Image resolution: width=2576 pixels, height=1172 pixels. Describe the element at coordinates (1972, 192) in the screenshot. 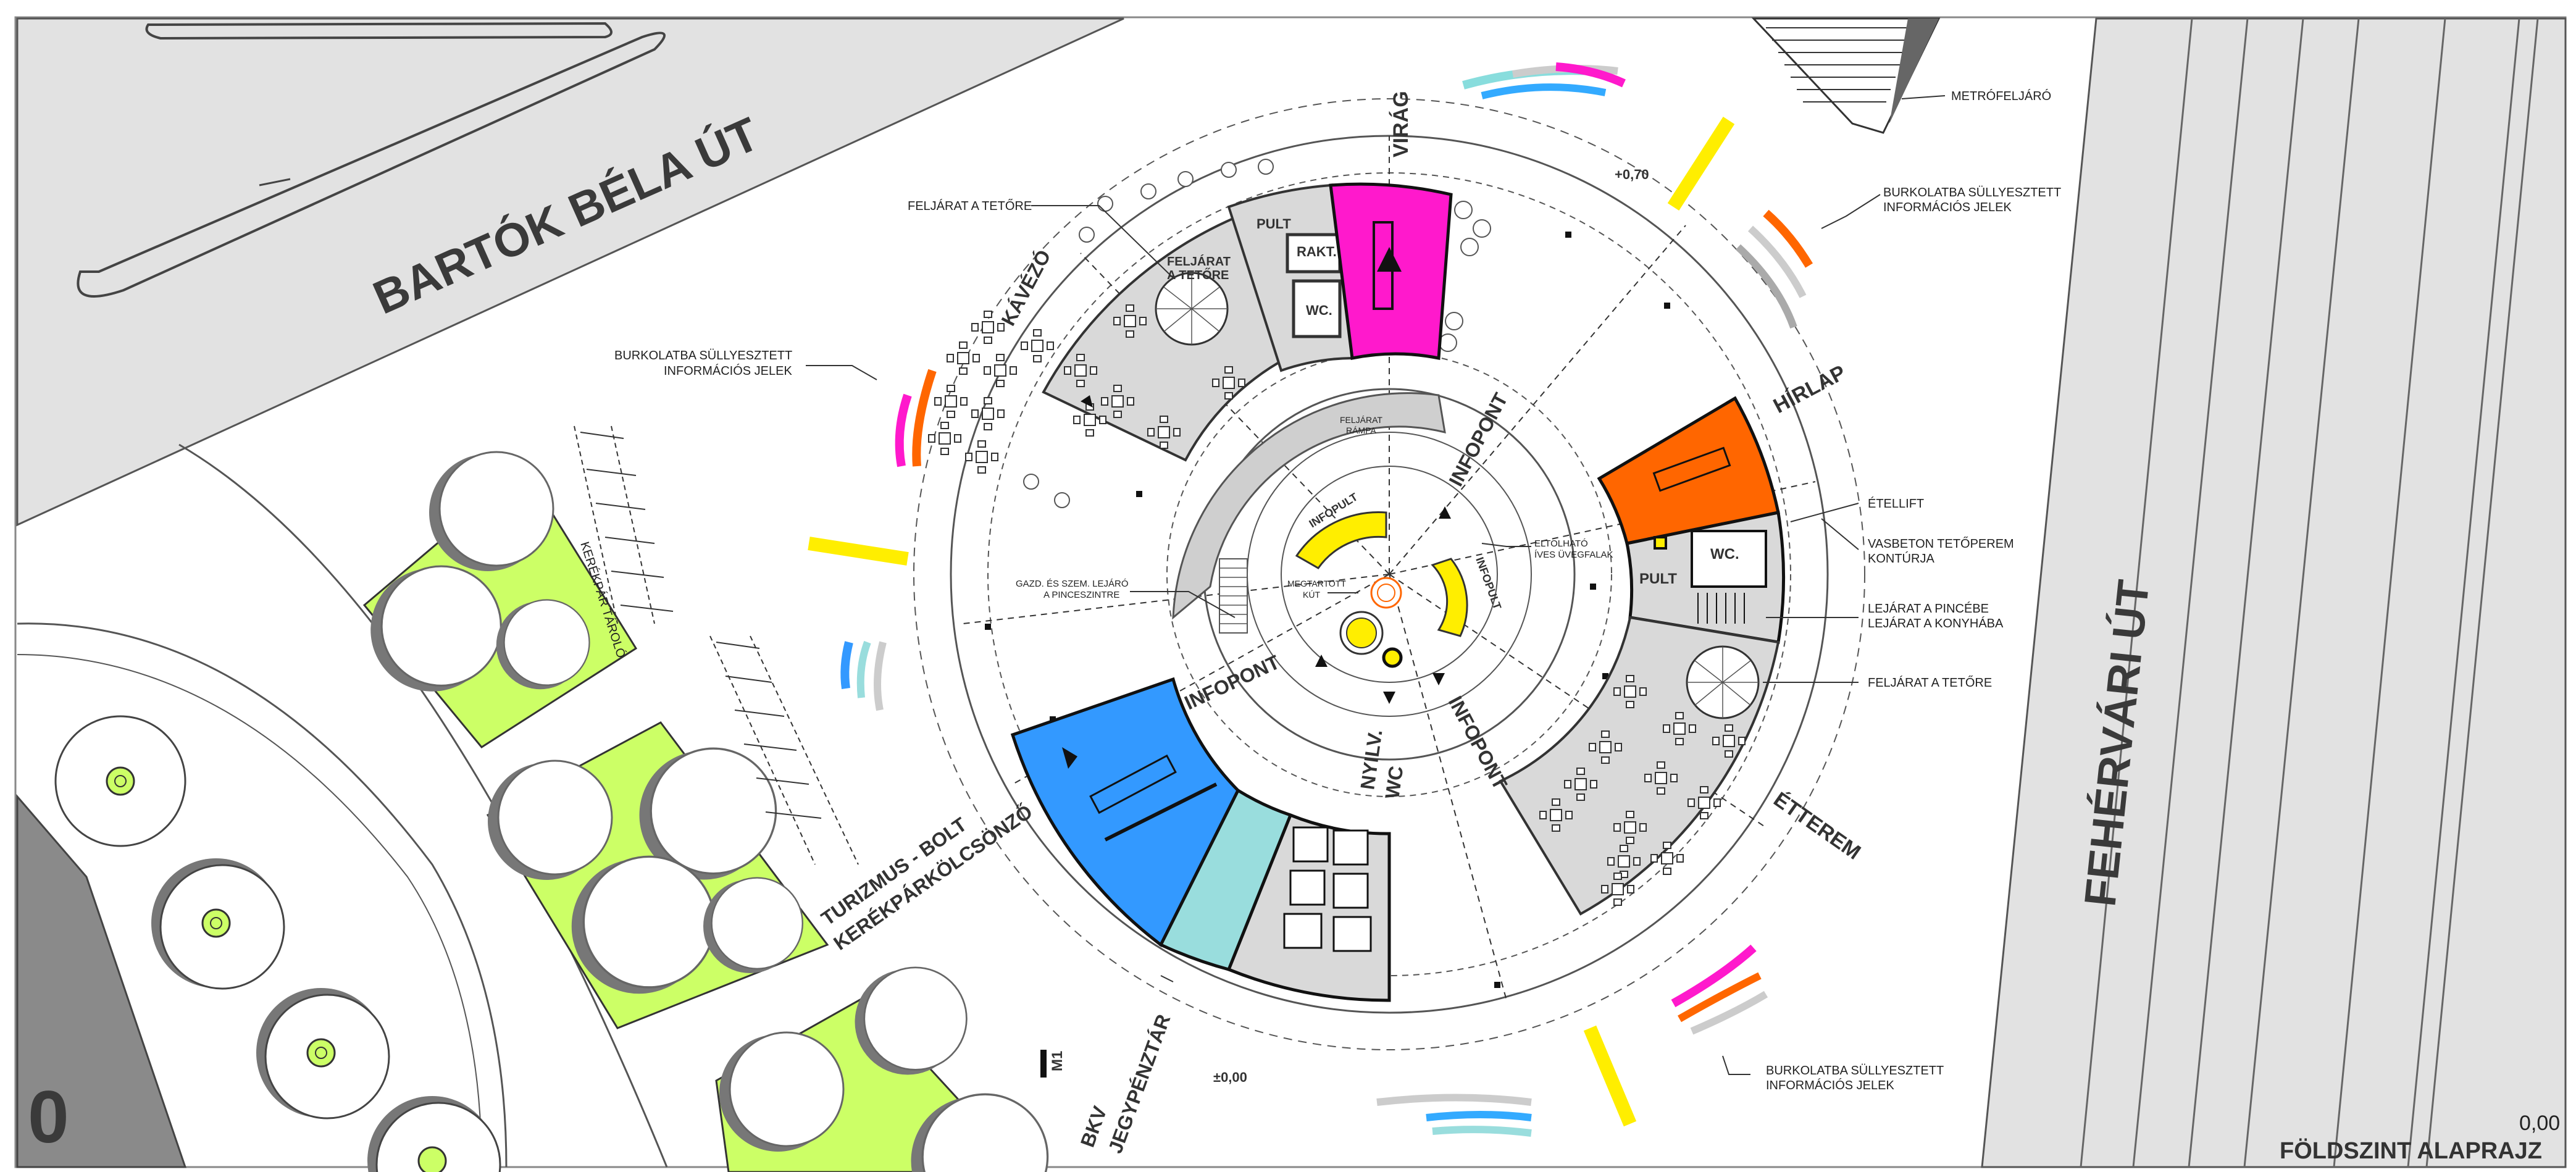

I see `info-topright-annotation-1: BURKOLATBA SÜLLYESZTETT` at that location.